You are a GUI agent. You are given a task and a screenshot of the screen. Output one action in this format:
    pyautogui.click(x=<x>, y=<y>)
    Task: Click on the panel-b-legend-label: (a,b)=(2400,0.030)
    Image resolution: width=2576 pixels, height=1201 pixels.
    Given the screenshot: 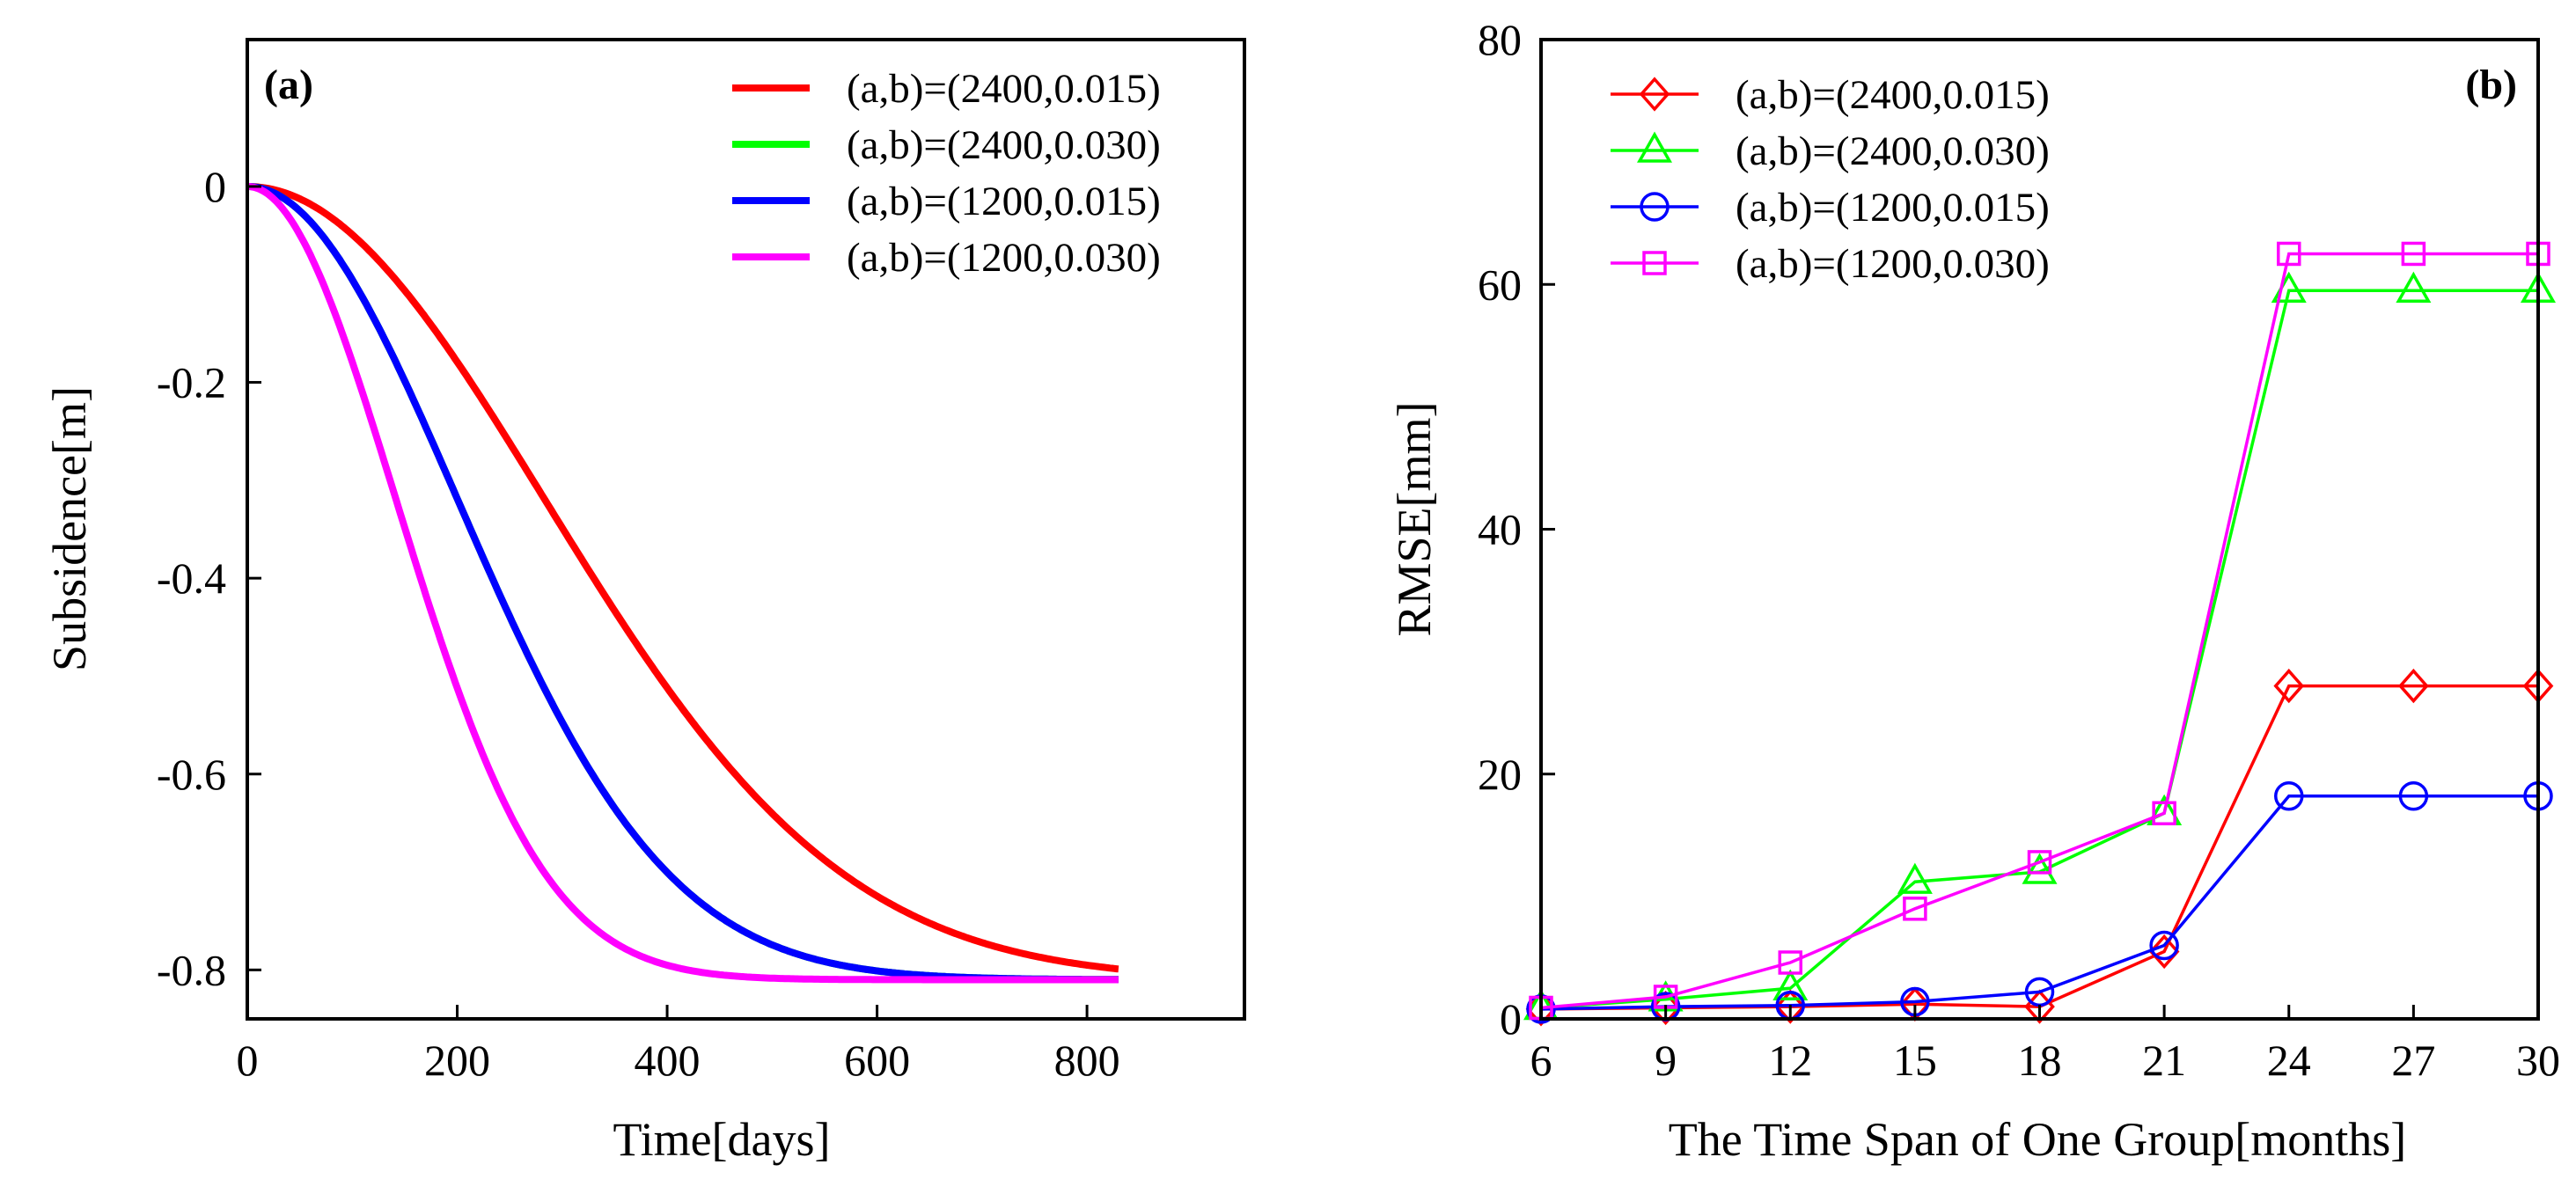 What is the action you would take?
    pyautogui.click(x=1893, y=151)
    